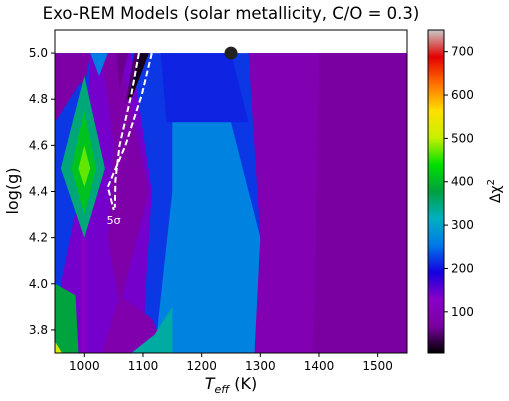  What do you see at coordinates (114, 220) in the screenshot?
I see `contour-label: 5σ` at bounding box center [114, 220].